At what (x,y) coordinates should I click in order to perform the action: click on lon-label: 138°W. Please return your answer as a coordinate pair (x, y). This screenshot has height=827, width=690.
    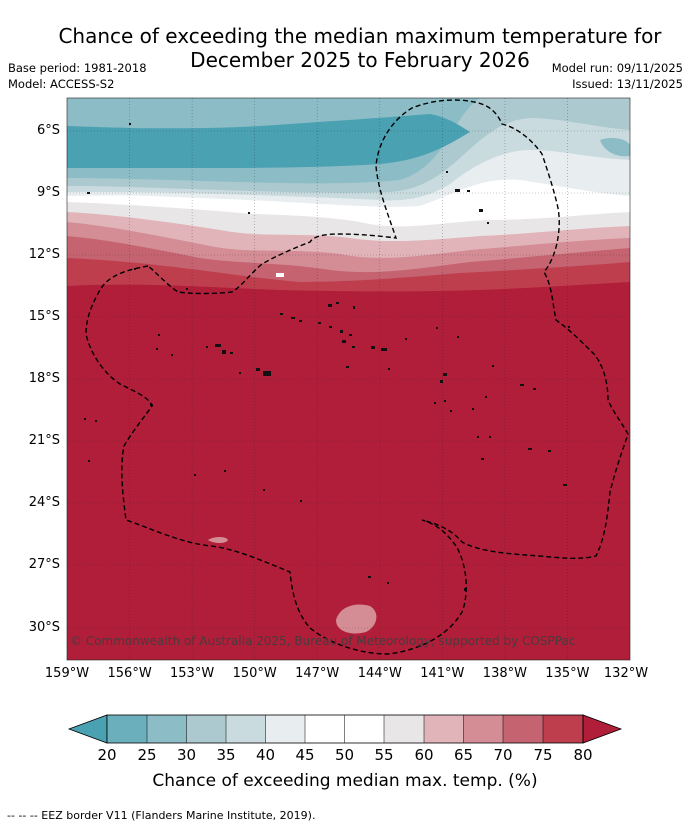
    Looking at the image, I should click on (504, 673).